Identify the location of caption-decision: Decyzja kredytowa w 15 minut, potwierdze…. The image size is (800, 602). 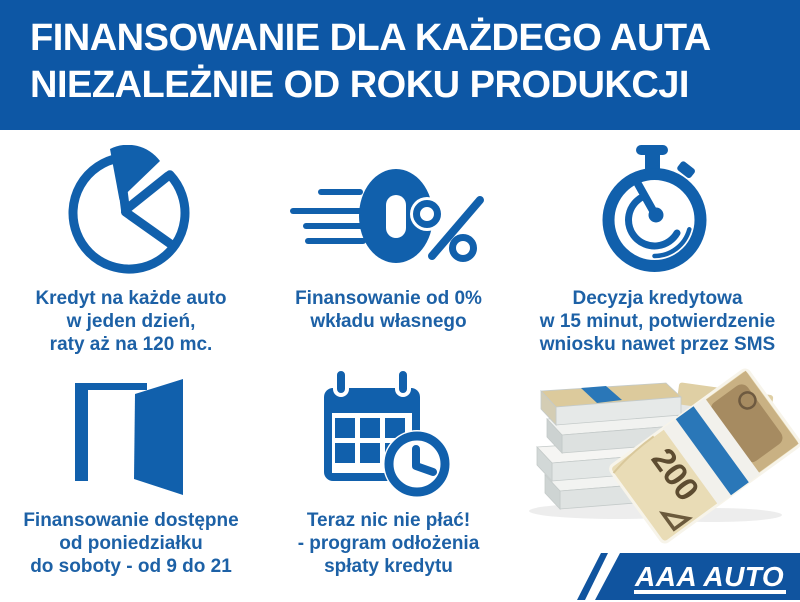
(657, 326).